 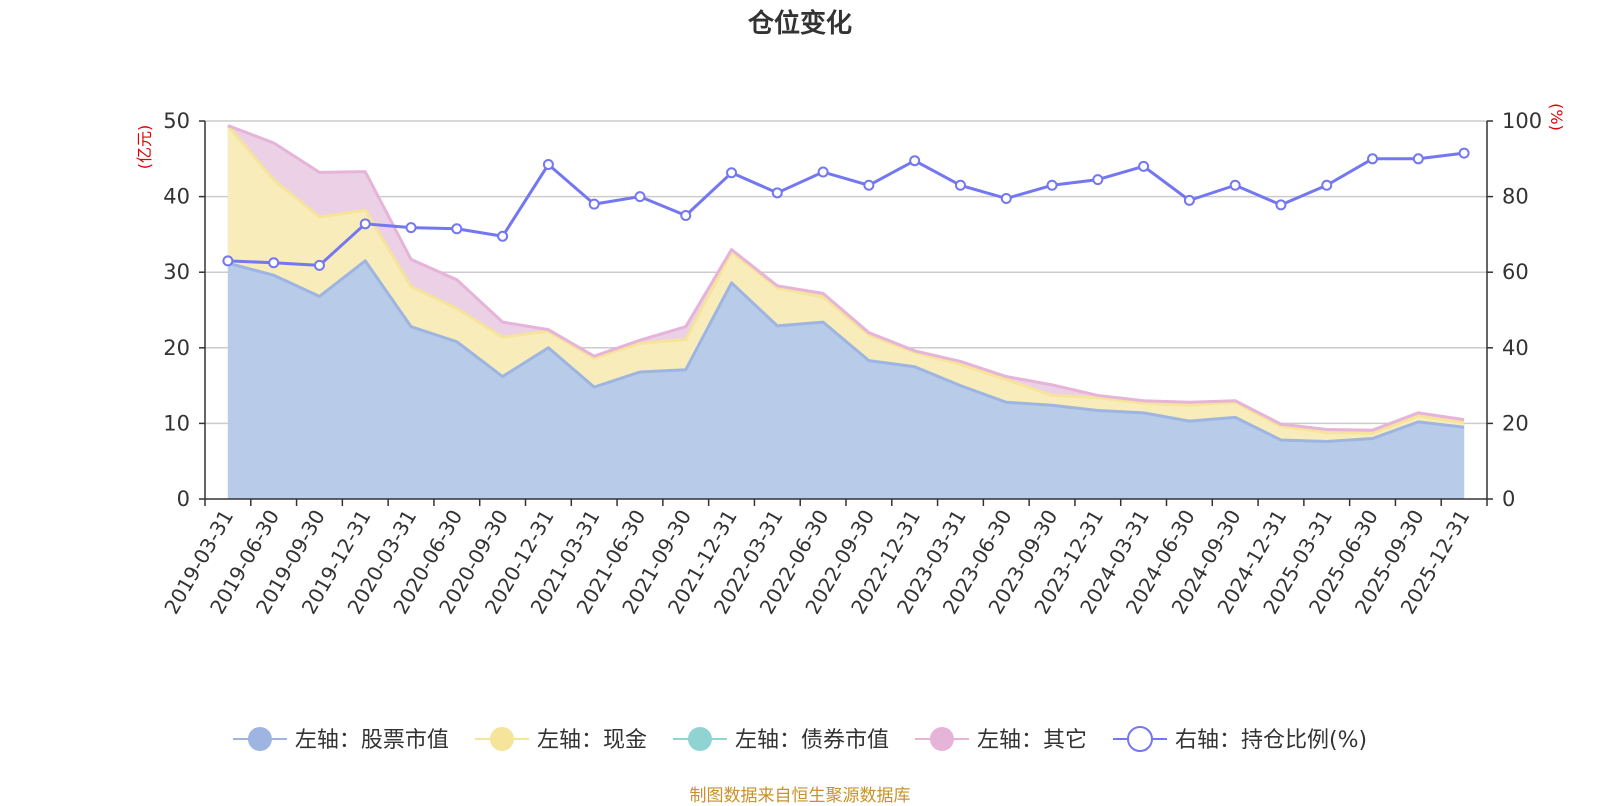 What do you see at coordinates (176, 423) in the screenshot?
I see `left-tick-label: 10` at bounding box center [176, 423].